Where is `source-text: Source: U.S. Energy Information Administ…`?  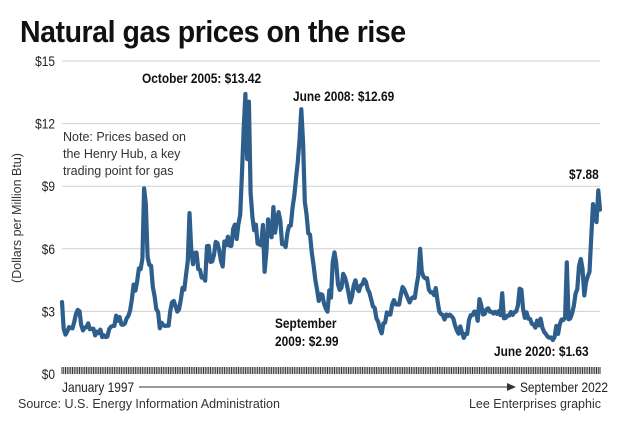 source-text: Source: U.S. Energy Information Administ… is located at coordinates (149, 404).